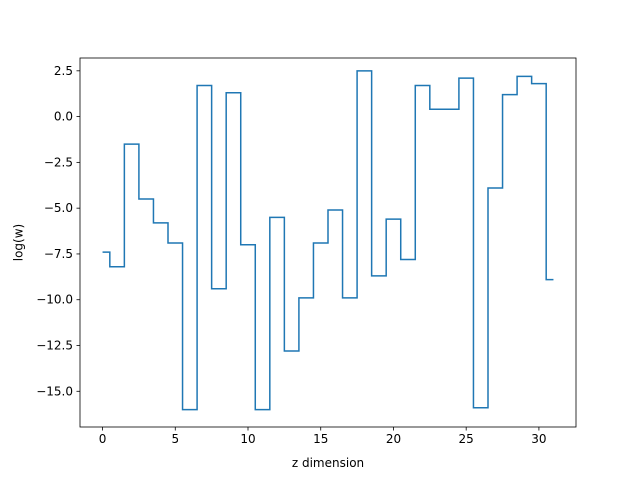  I want to click on x-tick-label: 20, so click(393, 439).